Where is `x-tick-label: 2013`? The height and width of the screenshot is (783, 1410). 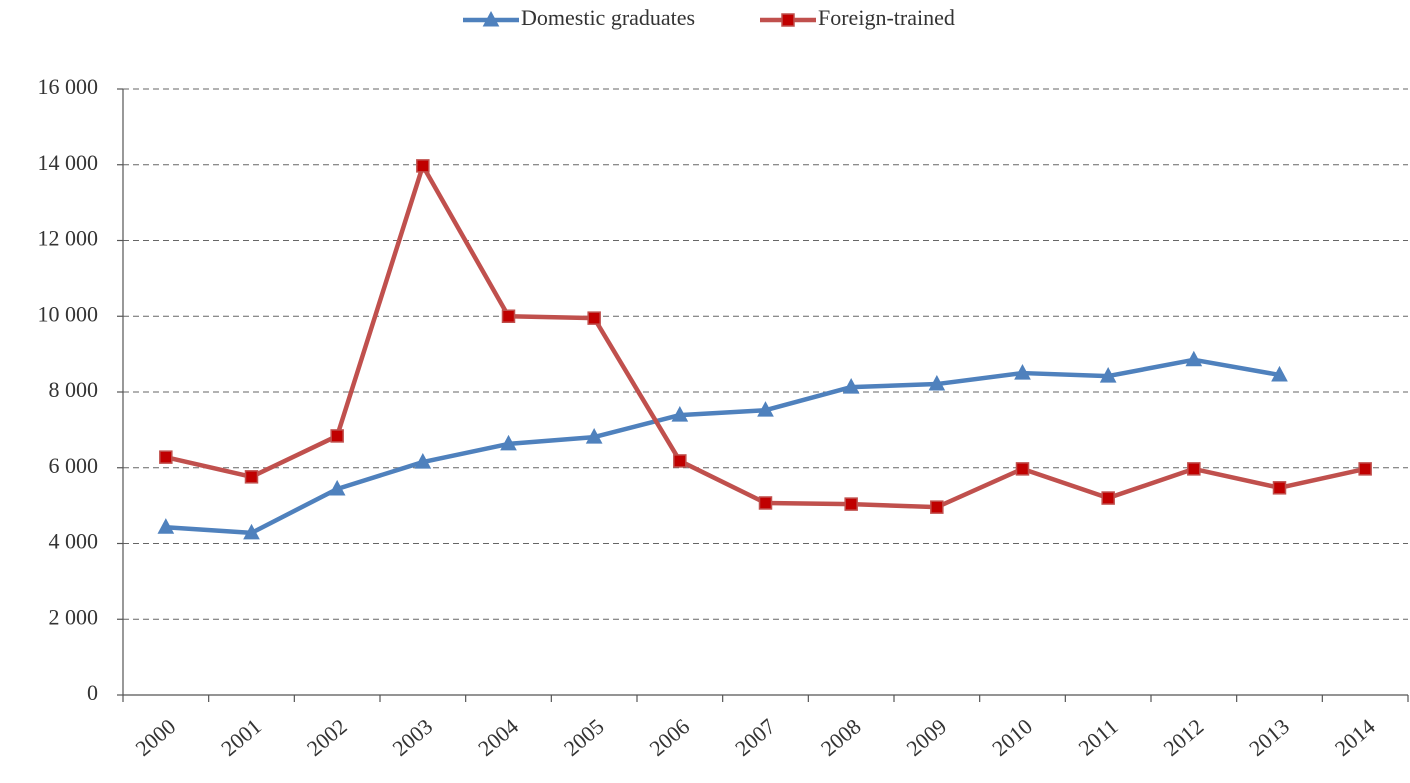
x-tick-label: 2013 is located at coordinates (1269, 737).